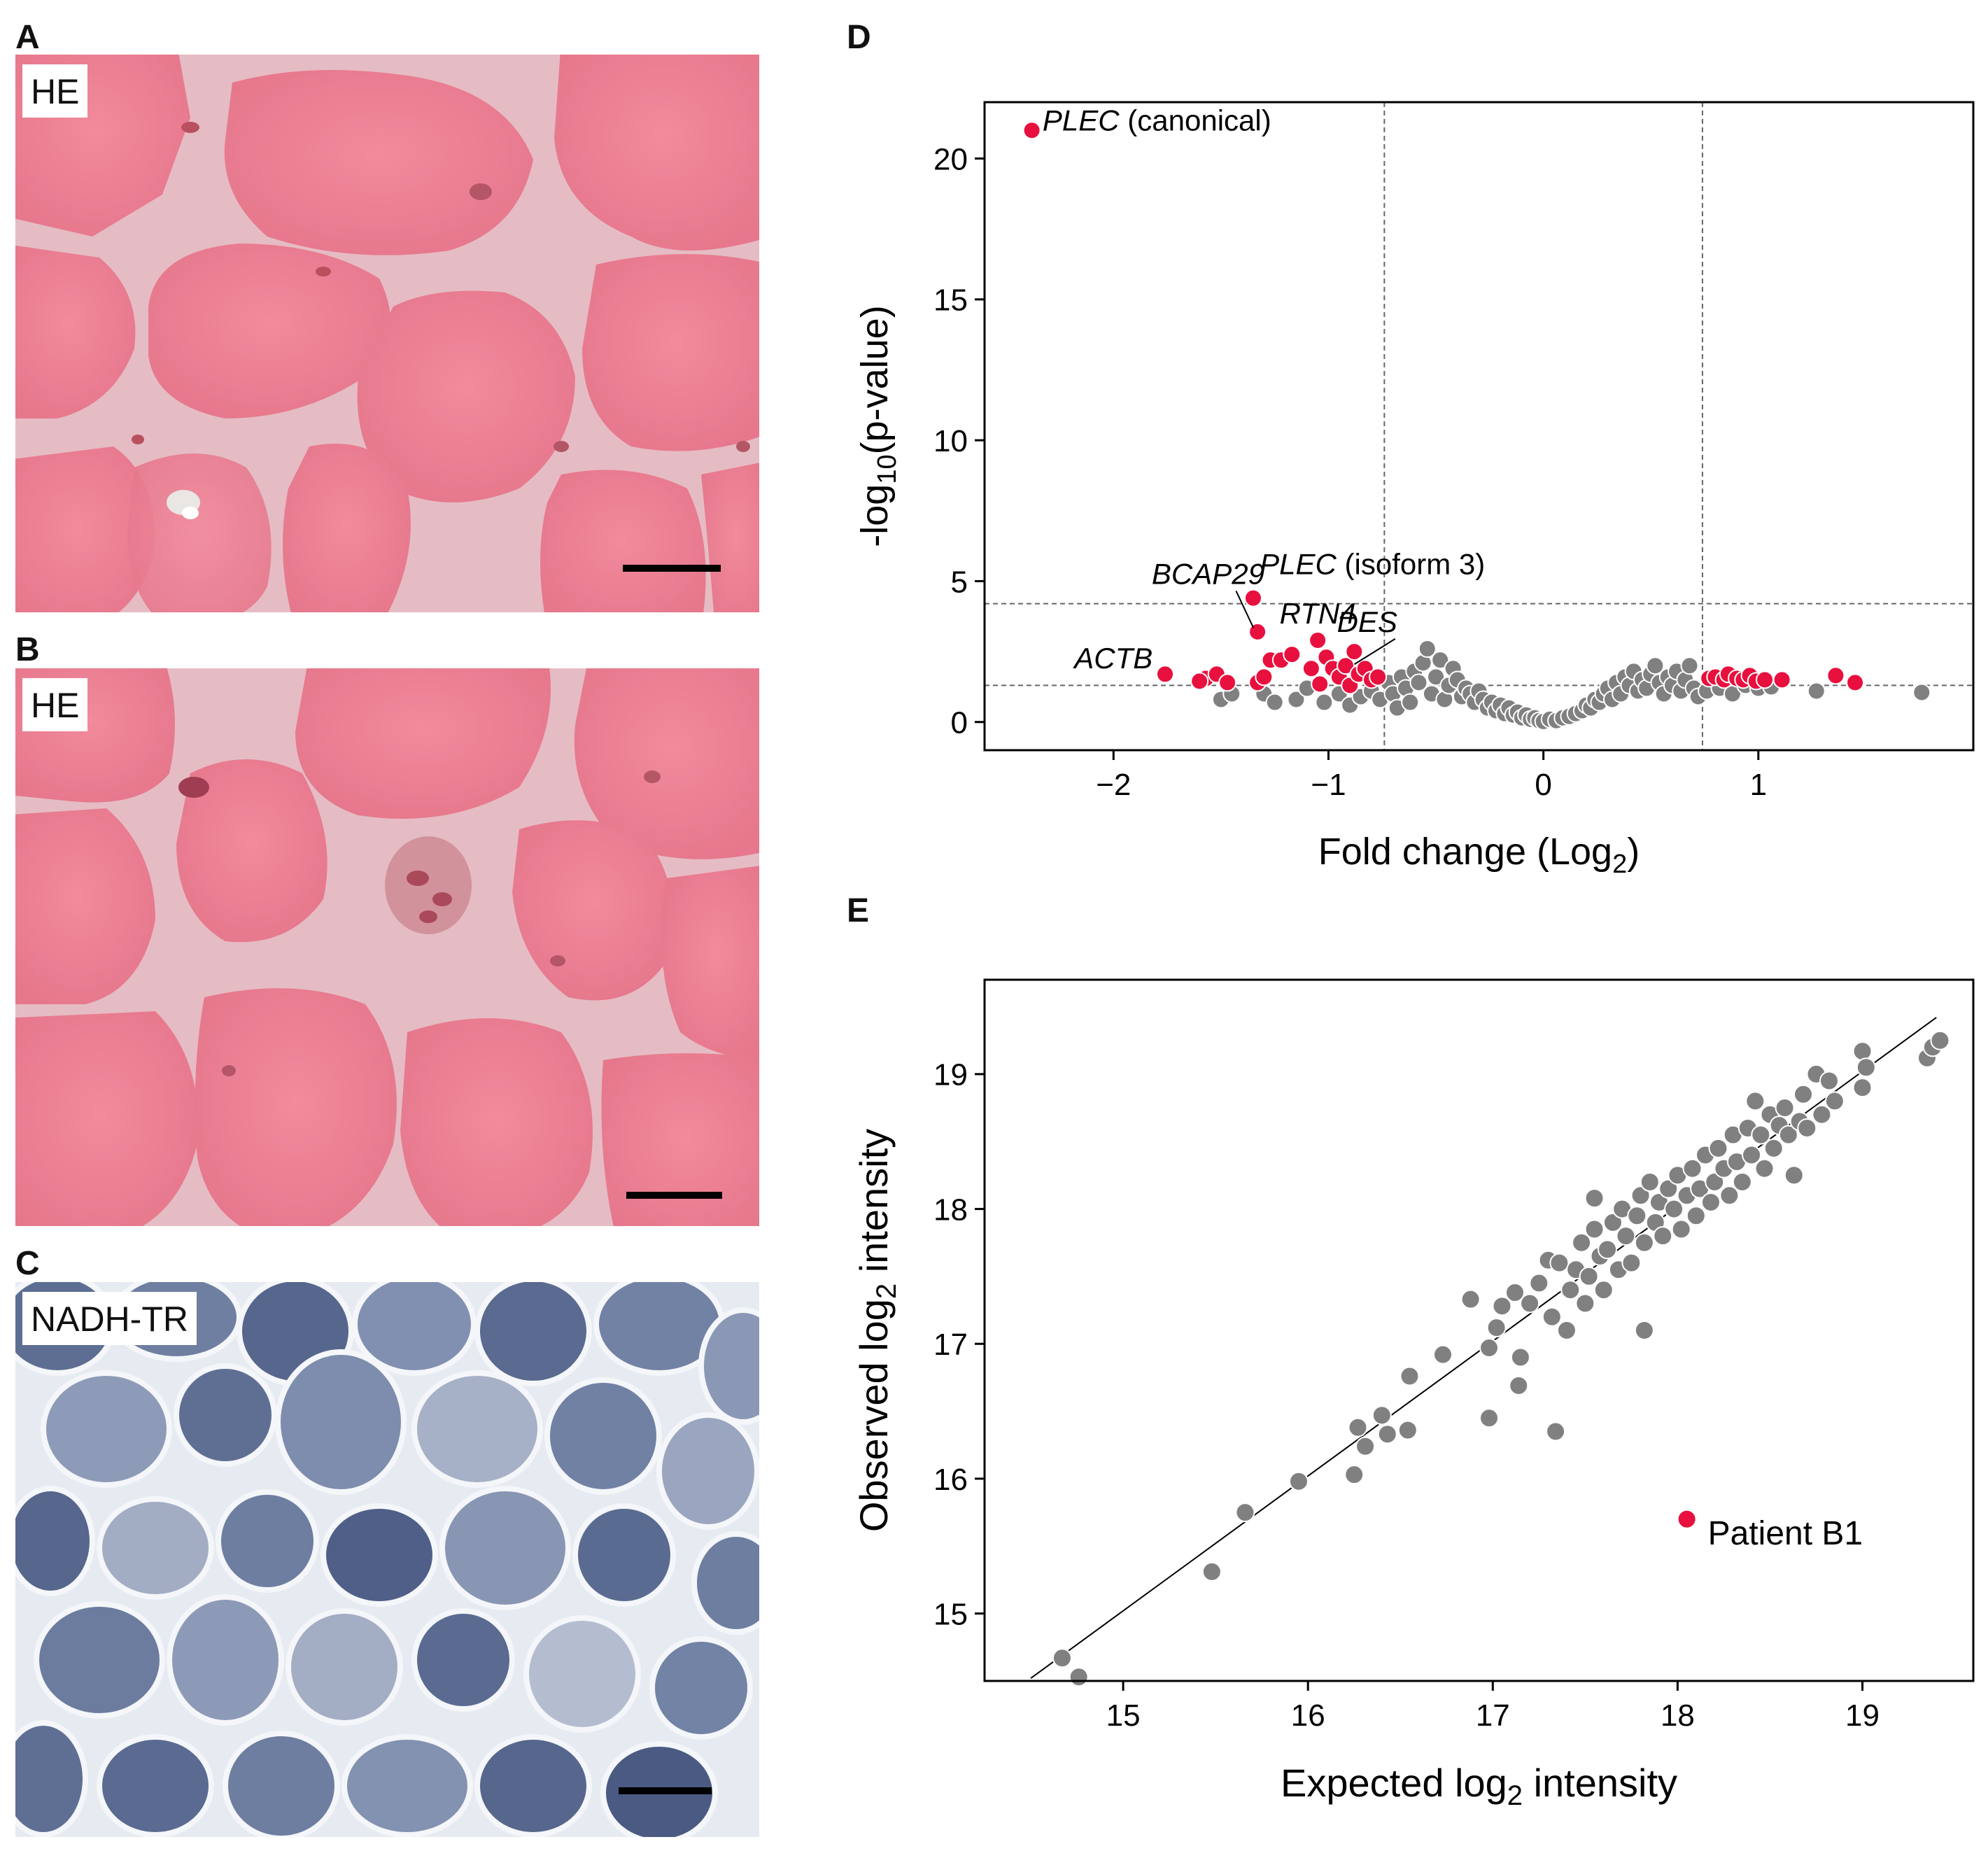 This screenshot has width=1988, height=1851. Describe the element at coordinates (674, 1195) in the screenshot. I see `scale-bar-b` at that location.